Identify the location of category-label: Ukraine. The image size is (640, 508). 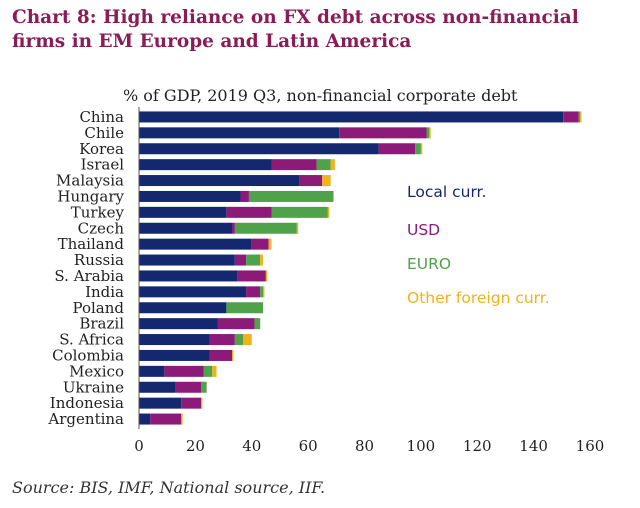
(93, 387).